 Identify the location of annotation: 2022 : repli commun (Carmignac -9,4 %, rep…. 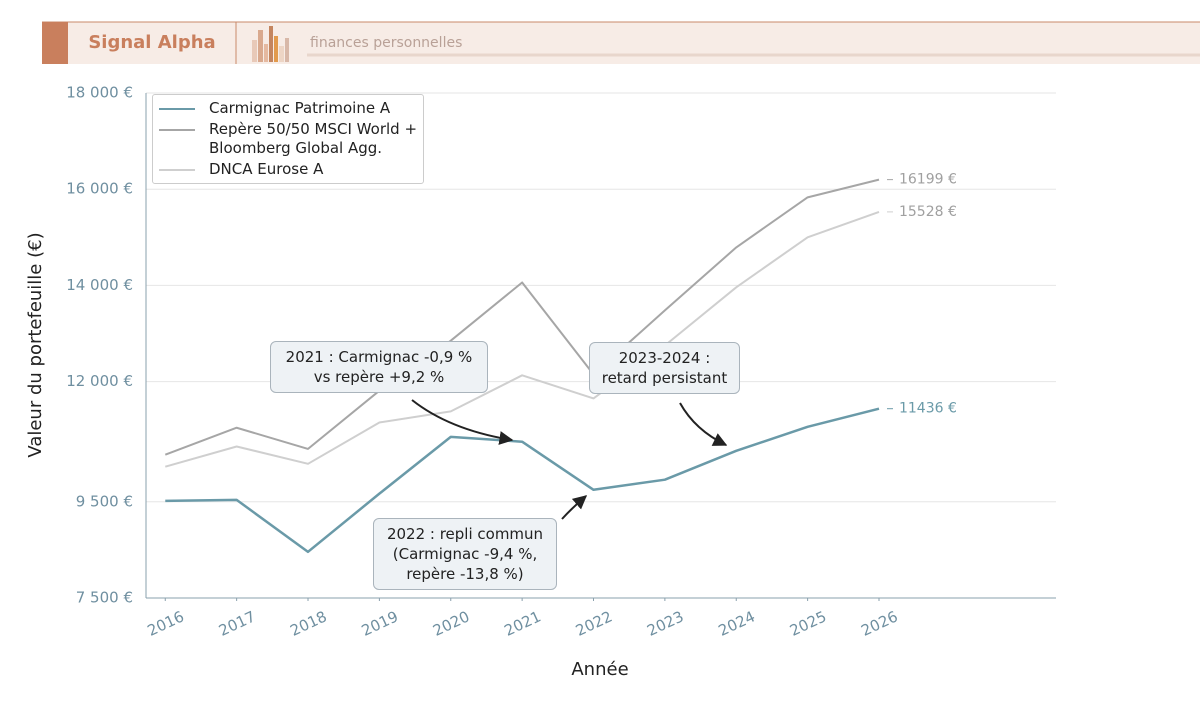
(465, 554).